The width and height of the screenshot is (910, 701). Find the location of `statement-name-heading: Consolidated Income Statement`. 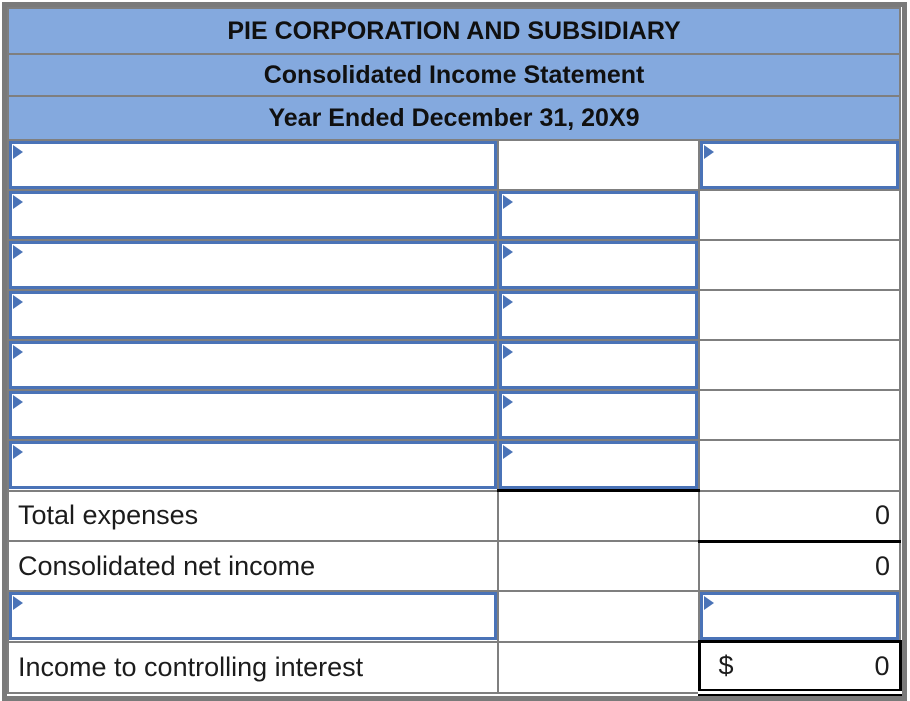

statement-name-heading: Consolidated Income Statement is located at coordinates (454, 75).